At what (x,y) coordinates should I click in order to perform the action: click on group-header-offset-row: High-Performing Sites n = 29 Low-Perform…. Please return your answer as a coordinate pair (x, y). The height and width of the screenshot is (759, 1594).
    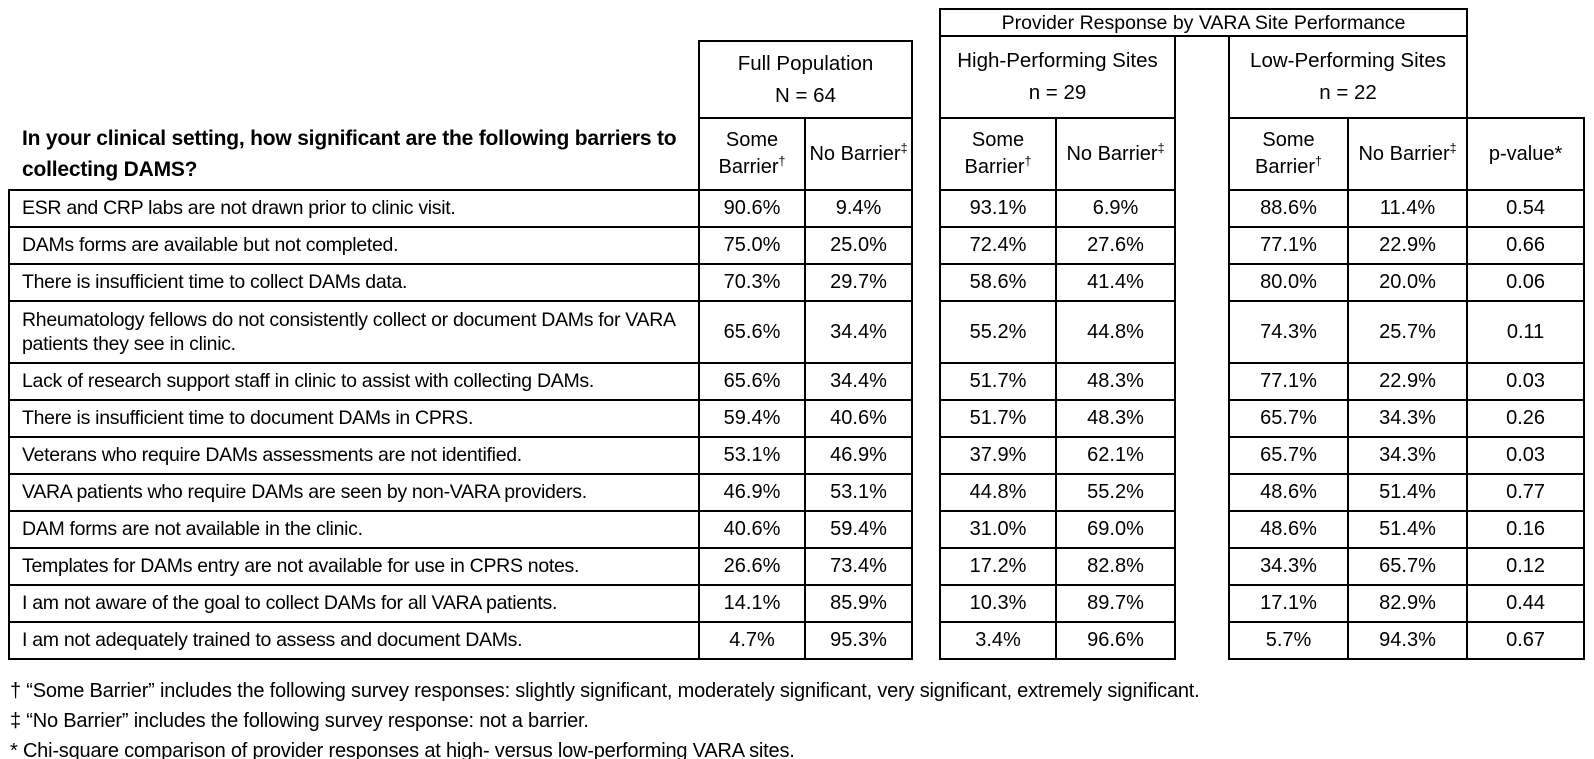
    Looking at the image, I should click on (797, 77).